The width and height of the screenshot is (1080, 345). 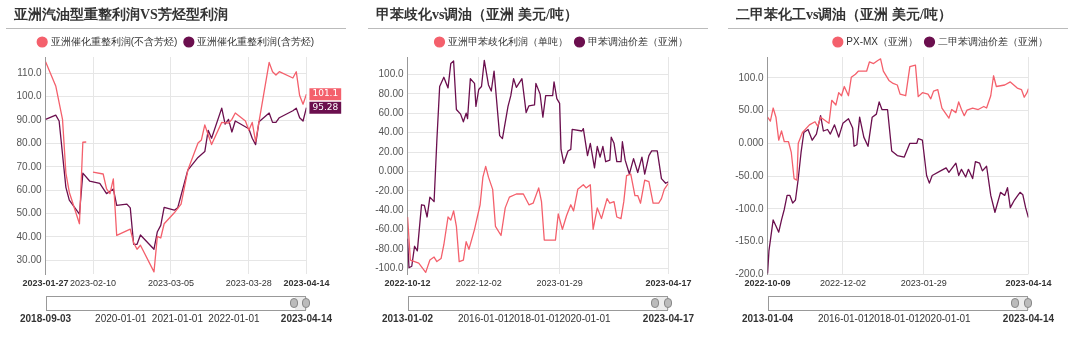 I want to click on chart-title: 二甲苯化工vs调油（亚洲 美元/吨）, so click(x=898, y=16).